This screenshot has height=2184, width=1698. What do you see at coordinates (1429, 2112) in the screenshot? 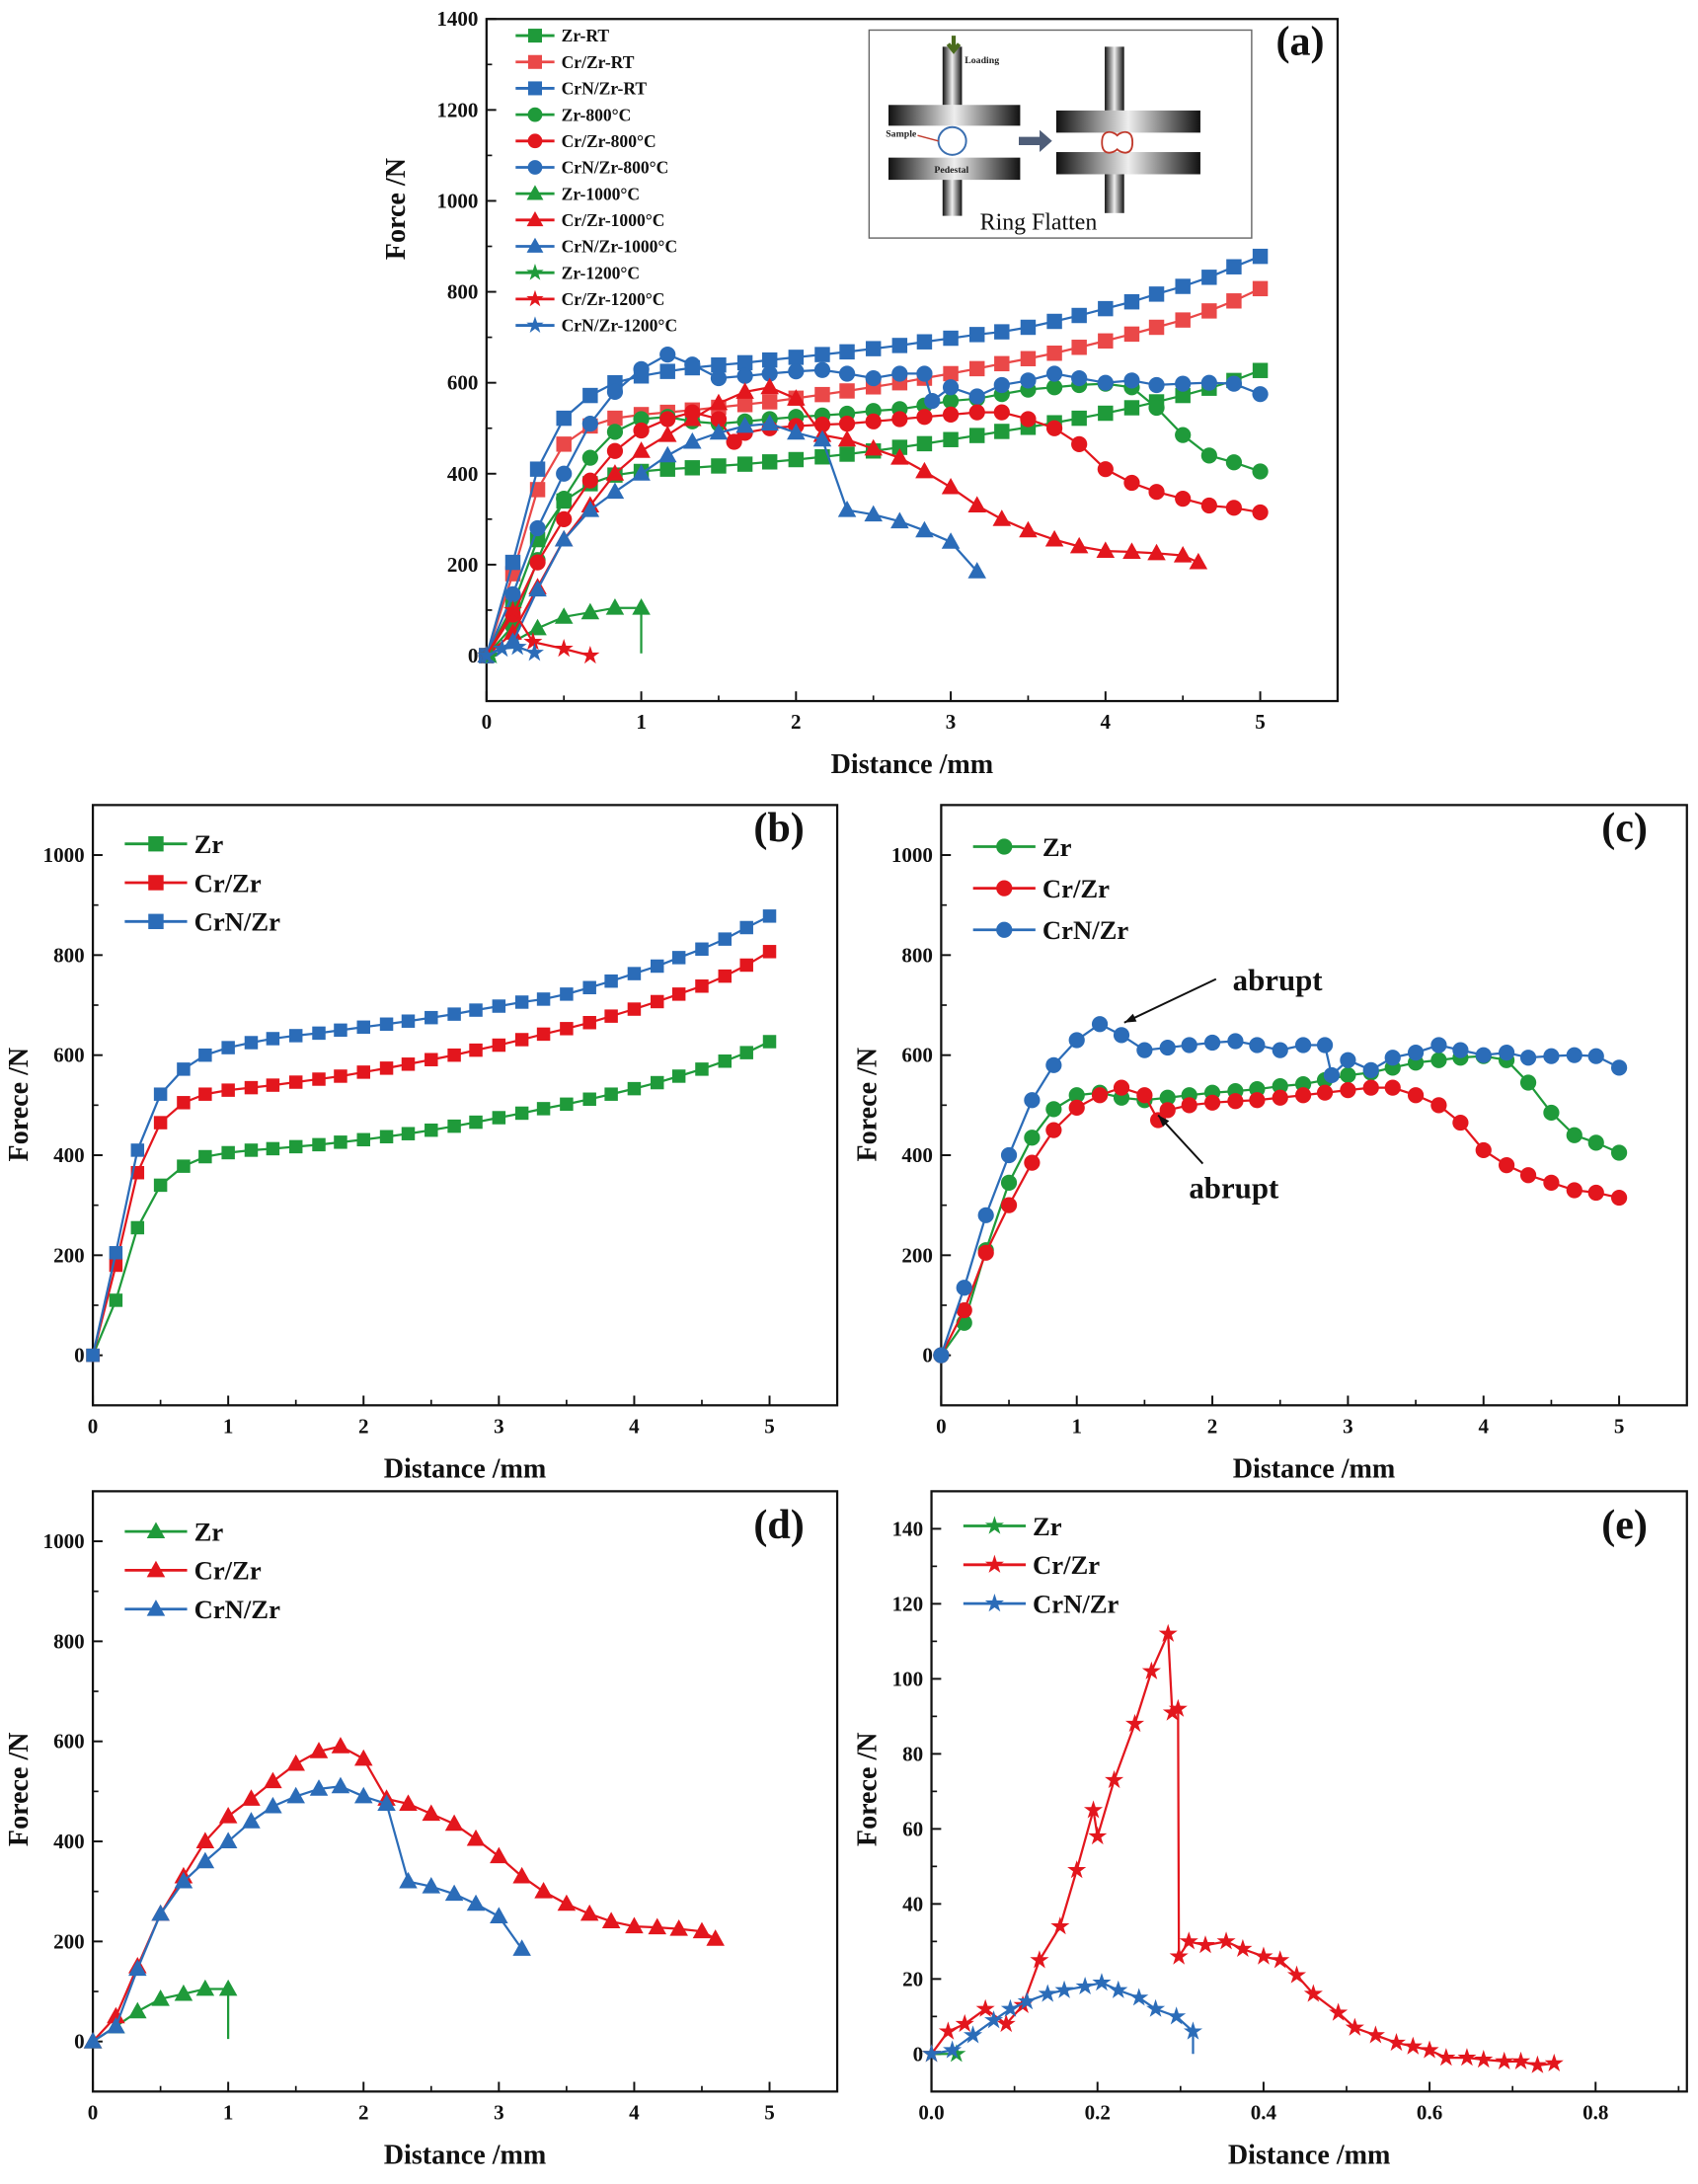
I see `x-tick-label: 0.6` at bounding box center [1429, 2112].